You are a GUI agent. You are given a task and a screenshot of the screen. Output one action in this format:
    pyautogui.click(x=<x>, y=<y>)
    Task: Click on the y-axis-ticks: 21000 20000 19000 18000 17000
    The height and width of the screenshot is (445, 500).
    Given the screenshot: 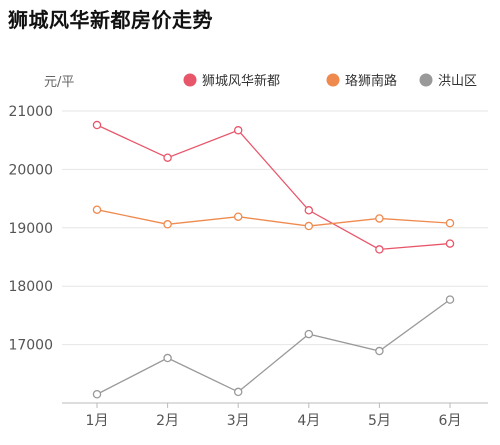 What is the action you would take?
    pyautogui.click(x=30, y=229)
    